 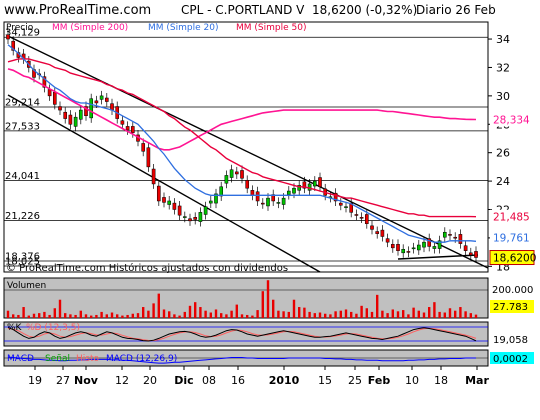 What do you see at coordinates (510, 307) in the screenshot?
I see `volume-last-label: 27.783` at bounding box center [510, 307].